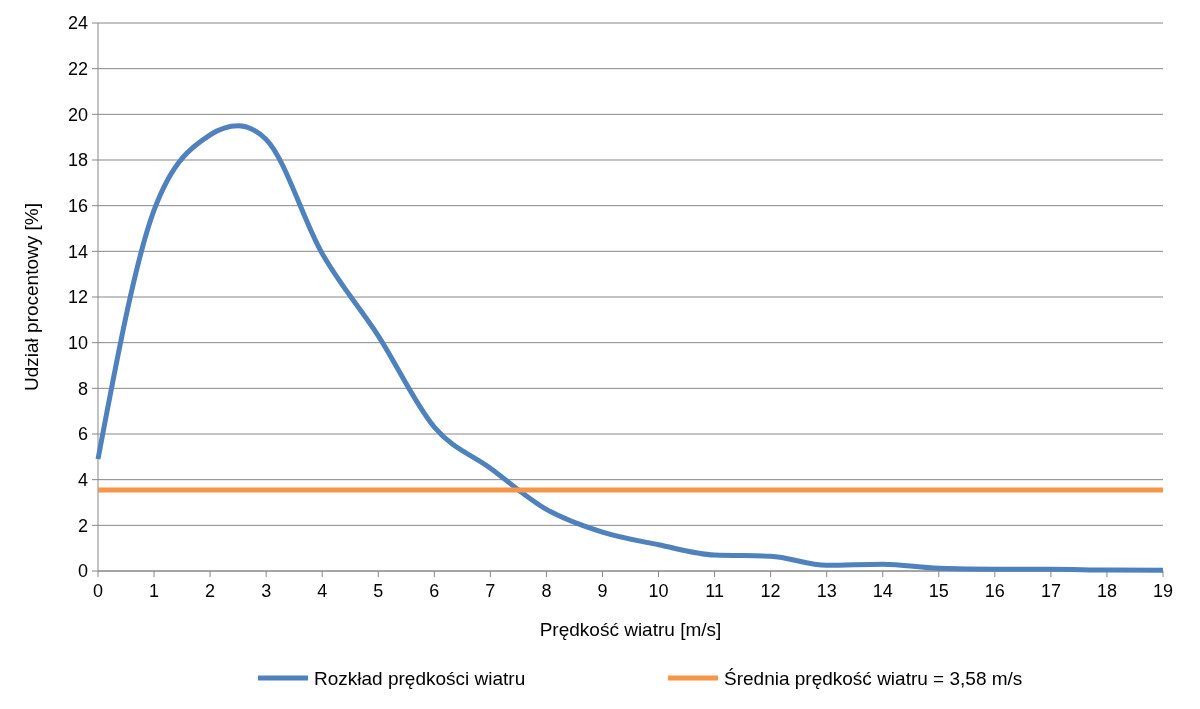 Image resolution: width=1200 pixels, height=709 pixels. What do you see at coordinates (77, 251) in the screenshot?
I see `y-tick-label: 14` at bounding box center [77, 251].